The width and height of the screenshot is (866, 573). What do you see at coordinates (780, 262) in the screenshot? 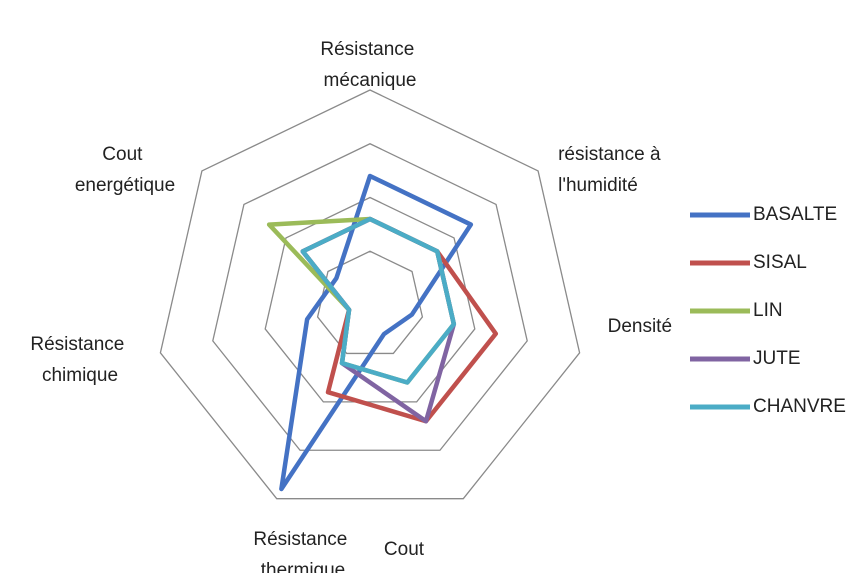
I see `legend-label: SISAL` at bounding box center [780, 262].